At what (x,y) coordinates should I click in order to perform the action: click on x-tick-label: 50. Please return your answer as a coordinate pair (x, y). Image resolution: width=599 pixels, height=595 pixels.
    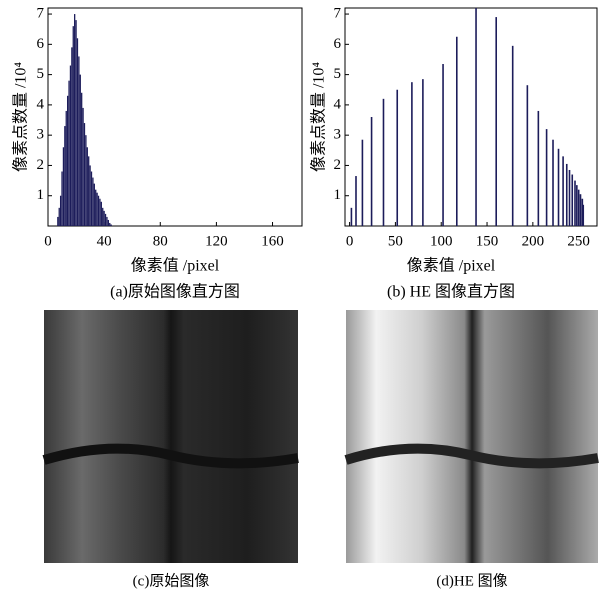
    Looking at the image, I should click on (395, 241).